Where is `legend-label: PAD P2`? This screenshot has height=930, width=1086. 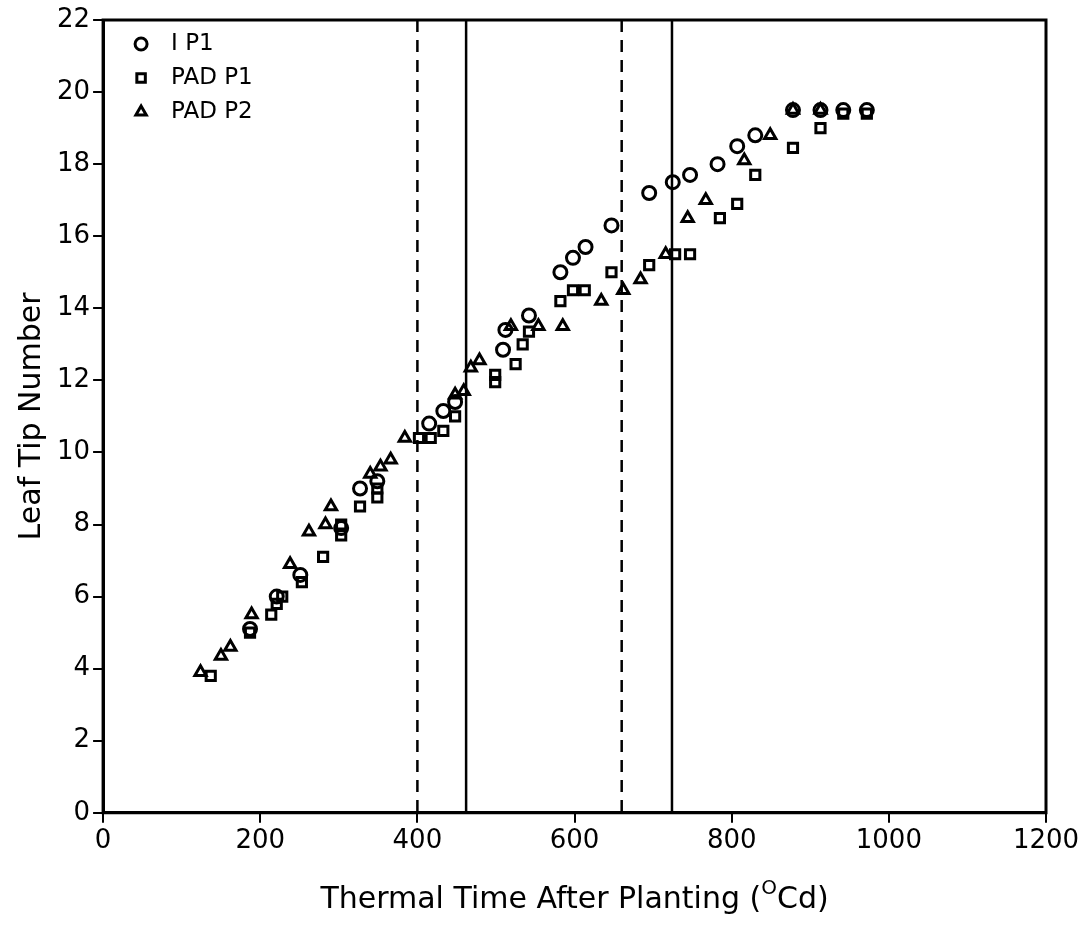 legend-label: PAD P2 is located at coordinates (212, 109).